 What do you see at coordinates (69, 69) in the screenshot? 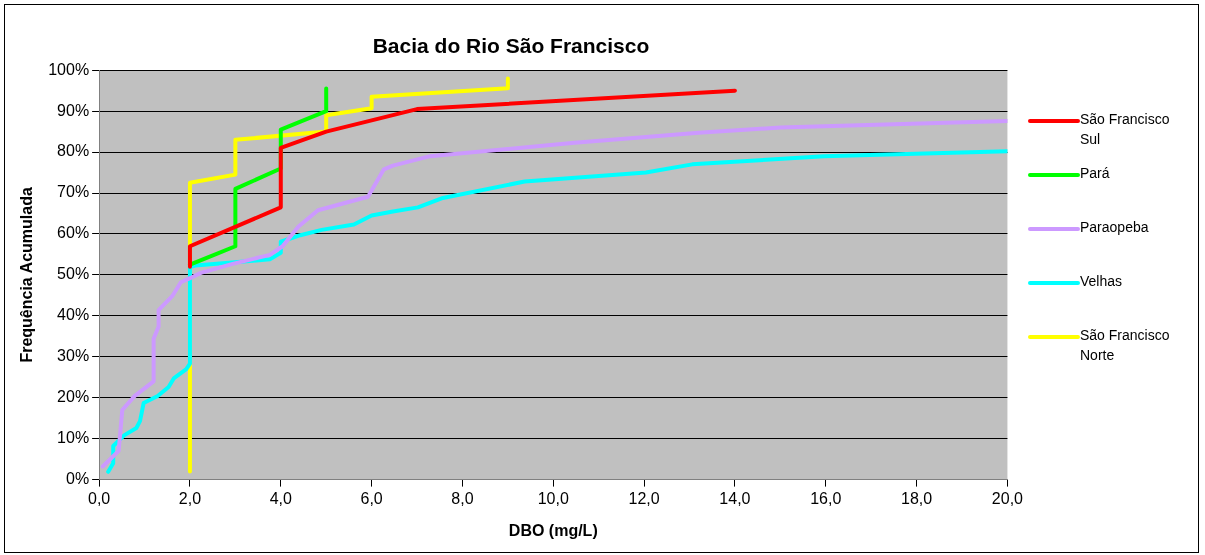
I see `y-tick-label: 100%` at bounding box center [69, 69].